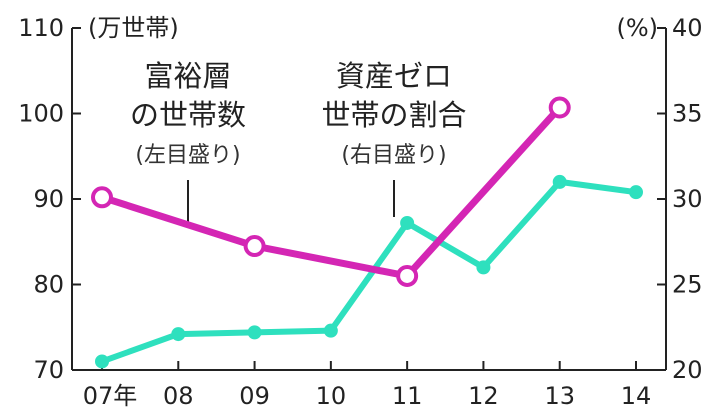 Image resolution: width=713 pixels, height=416 pixels. Describe the element at coordinates (483, 396) in the screenshot. I see `x-tick-label: 12` at that location.